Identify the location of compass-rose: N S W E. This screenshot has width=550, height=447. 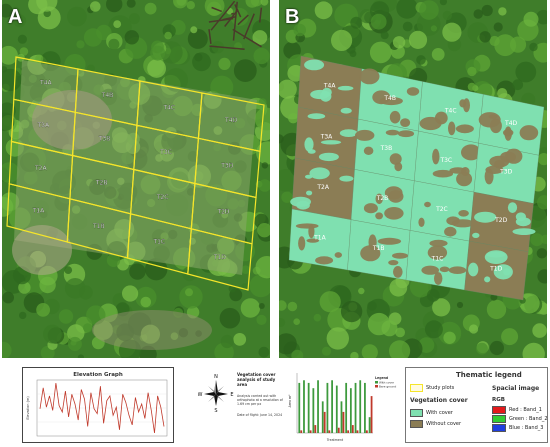
(216, 393).